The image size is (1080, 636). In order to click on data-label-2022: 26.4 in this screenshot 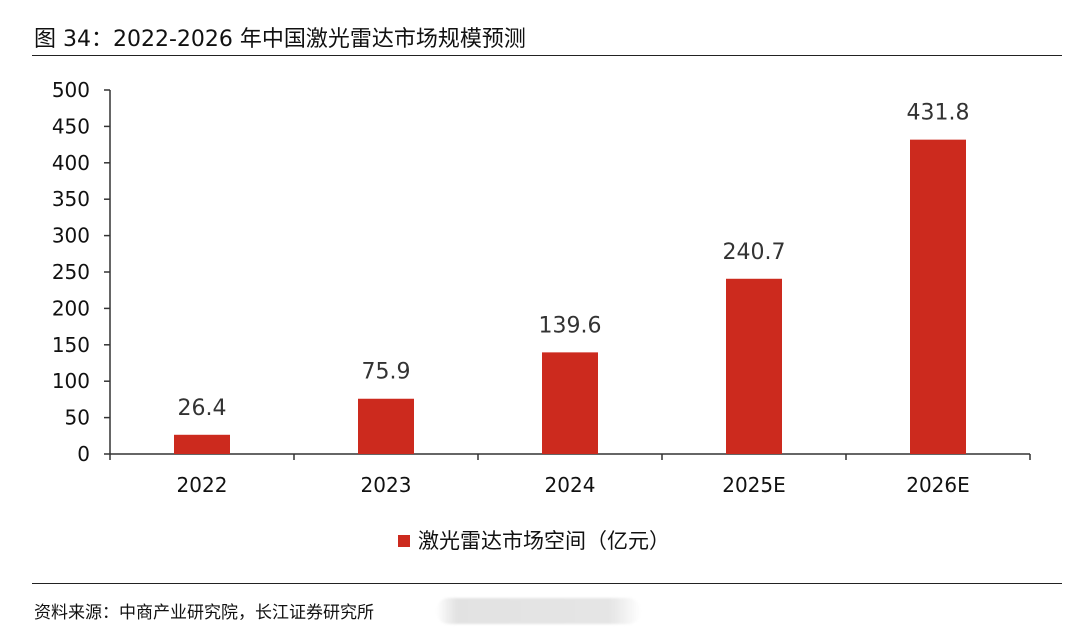, I will do `click(202, 408)`.